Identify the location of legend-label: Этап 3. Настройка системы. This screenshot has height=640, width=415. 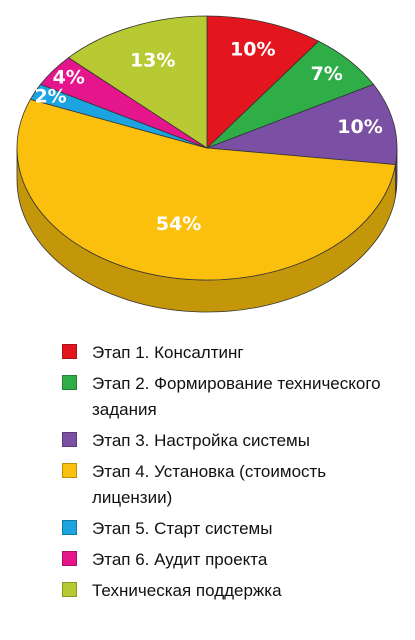
(201, 440).